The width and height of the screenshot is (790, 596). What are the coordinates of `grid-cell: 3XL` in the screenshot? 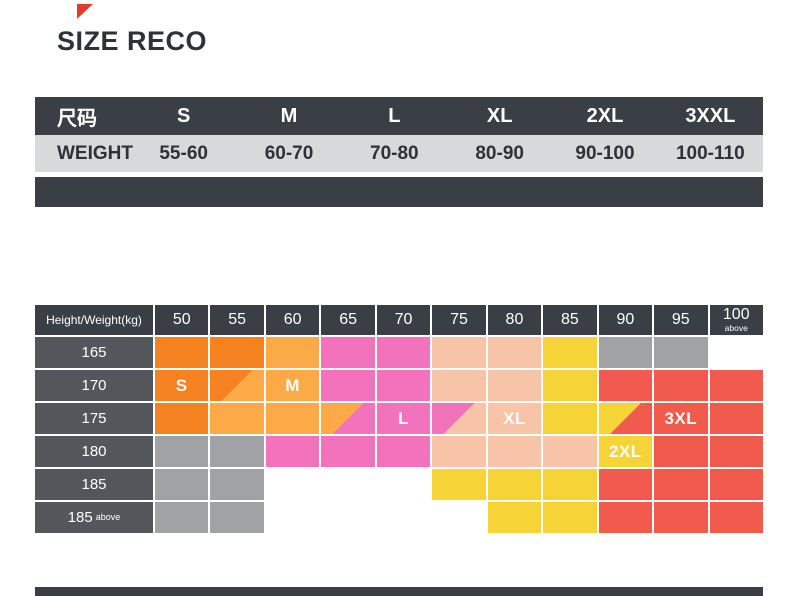 It's located at (681, 418).